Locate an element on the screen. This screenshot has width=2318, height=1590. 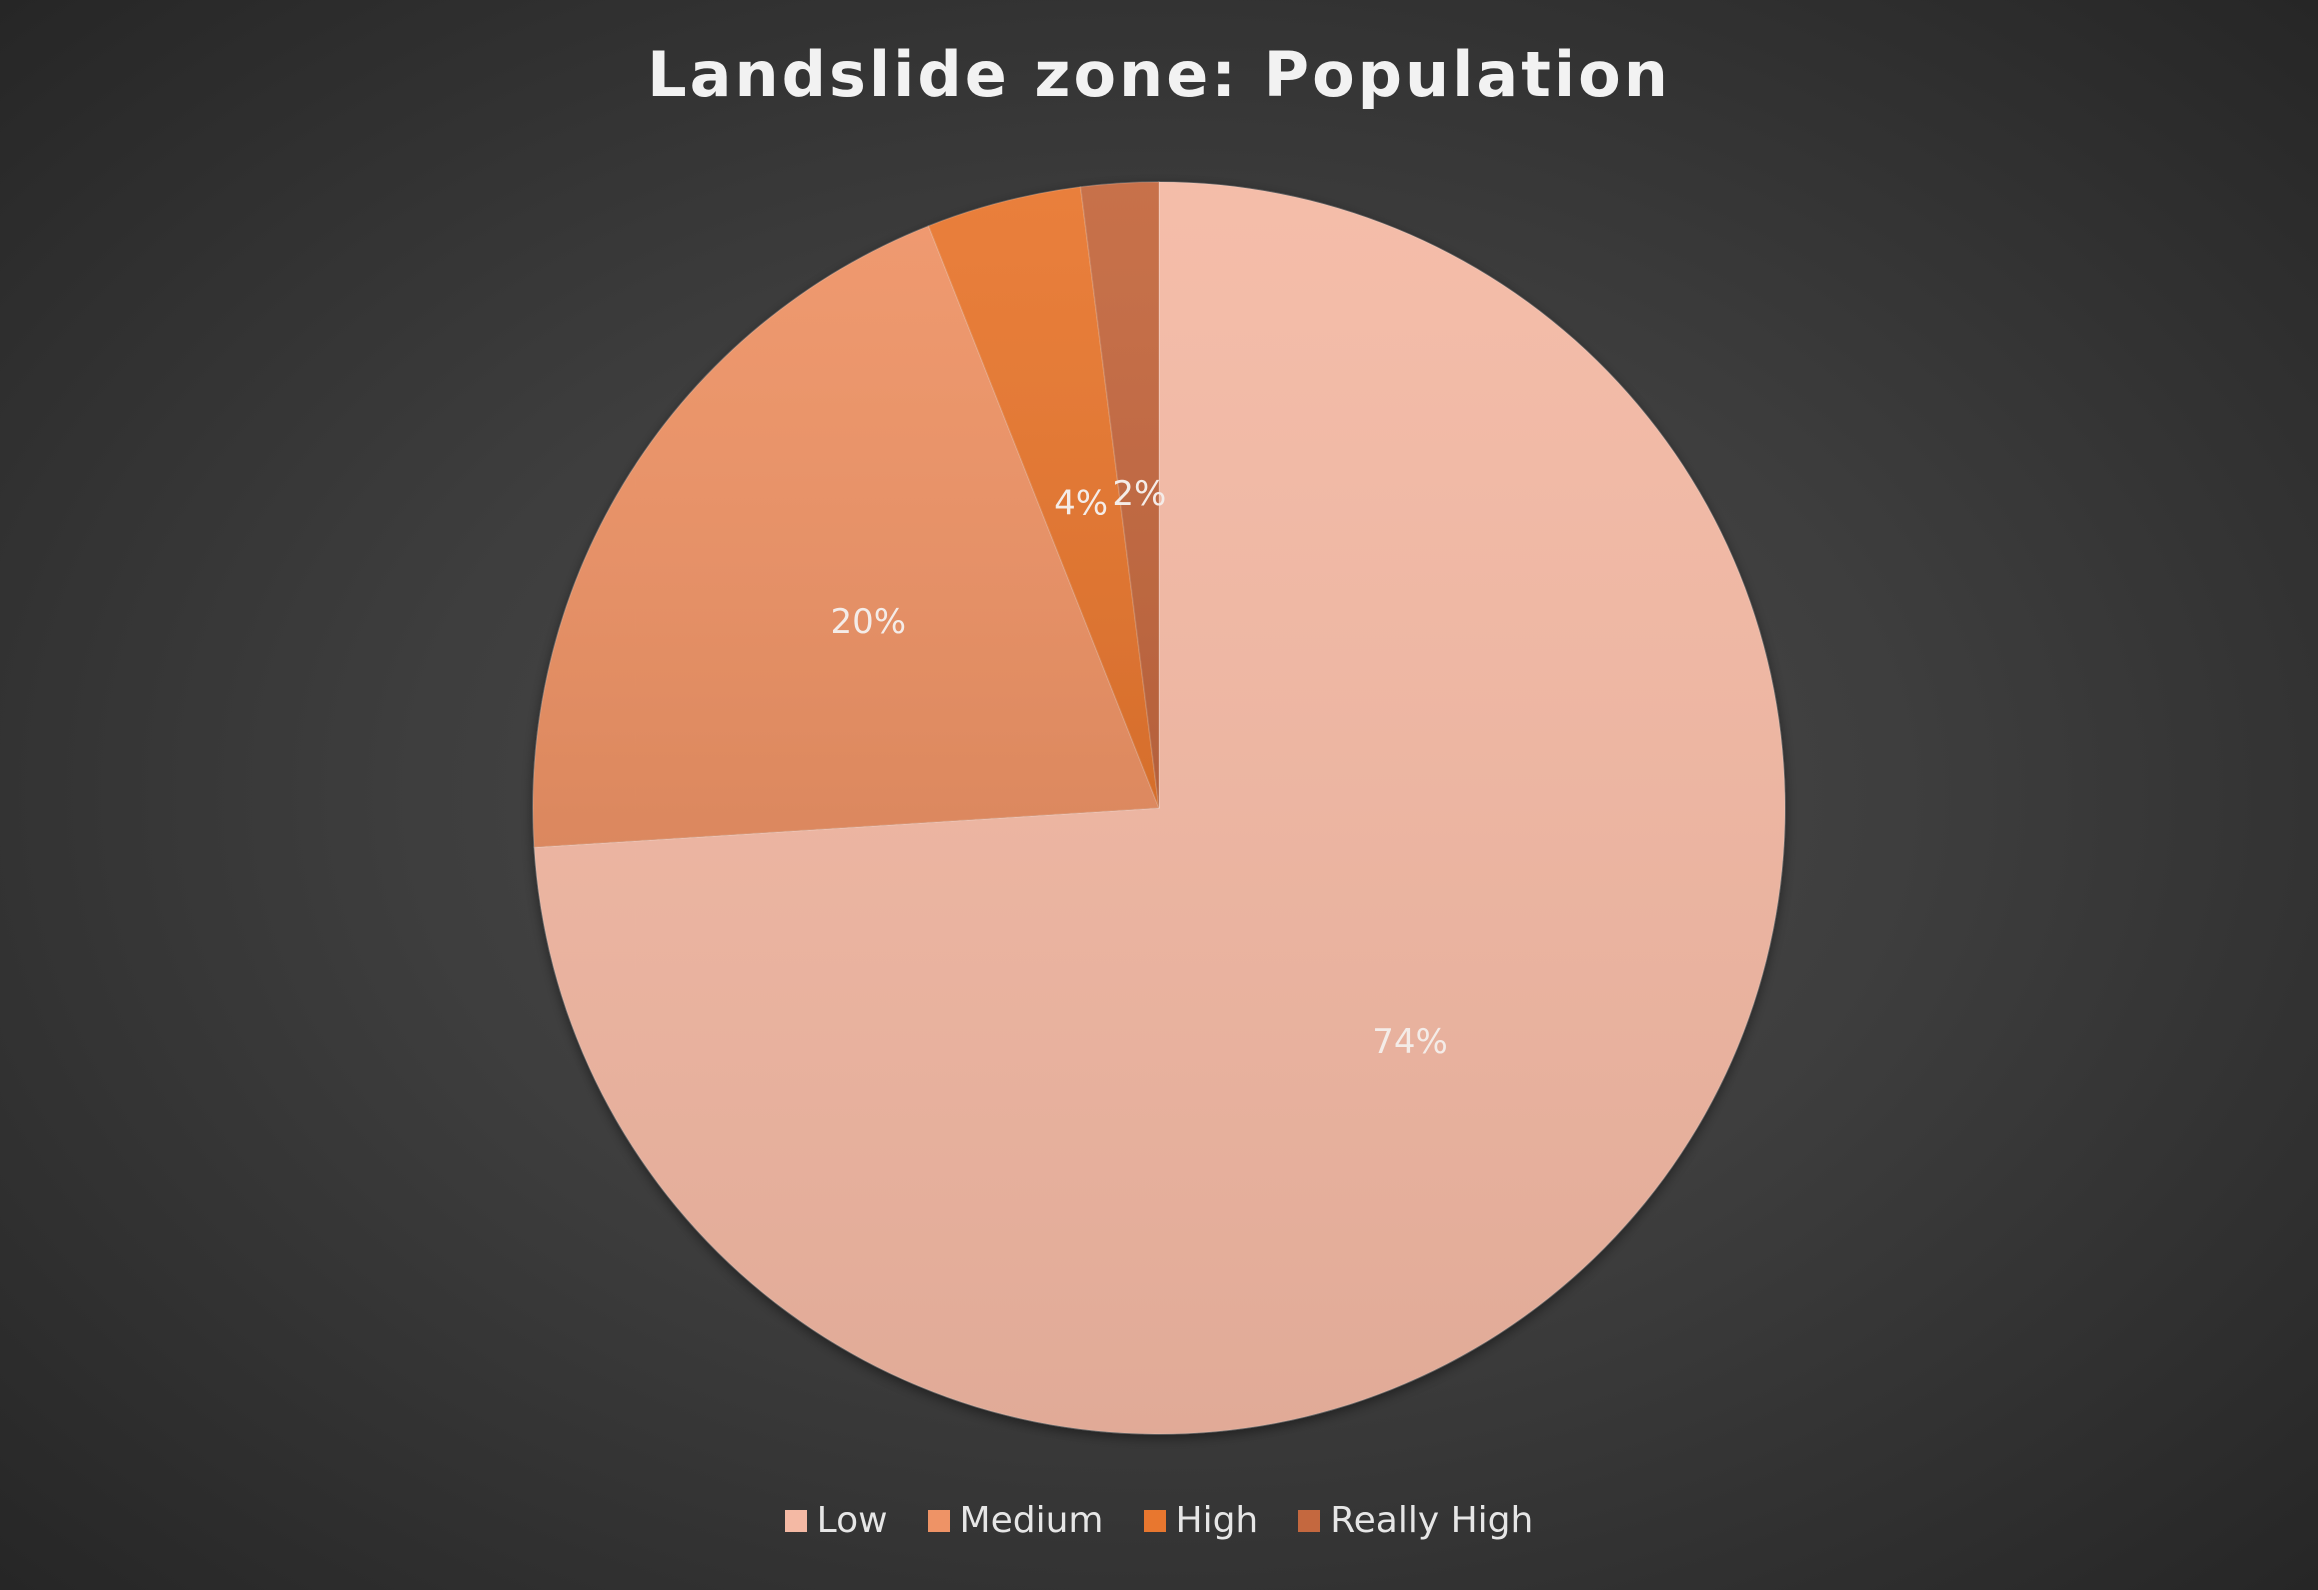
slice-label-really-high: 2% is located at coordinates (1139, 494).